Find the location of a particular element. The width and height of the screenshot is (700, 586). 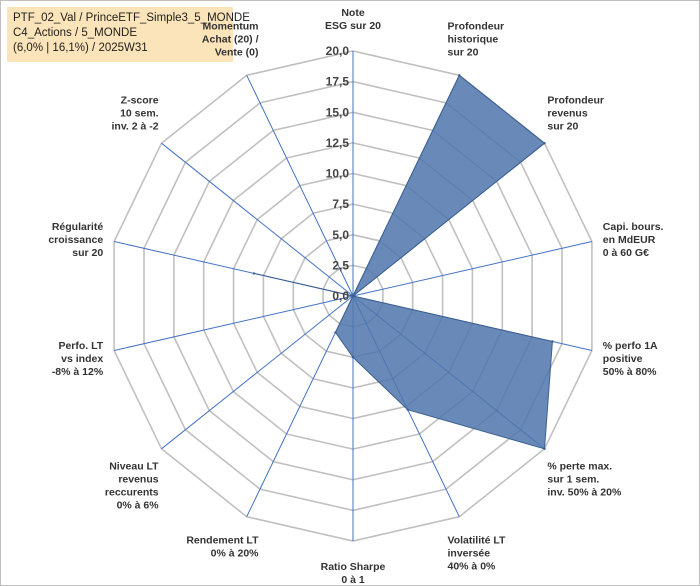

axis-label-text-4: % perfo 1A positive 50% à 80% is located at coordinates (630, 359).